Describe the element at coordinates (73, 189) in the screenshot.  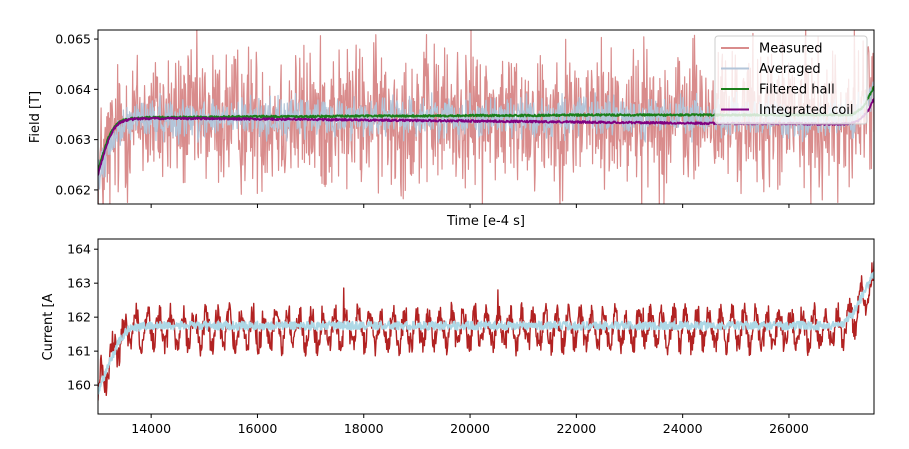
I see `field-y-tick-label: 0.062` at that location.